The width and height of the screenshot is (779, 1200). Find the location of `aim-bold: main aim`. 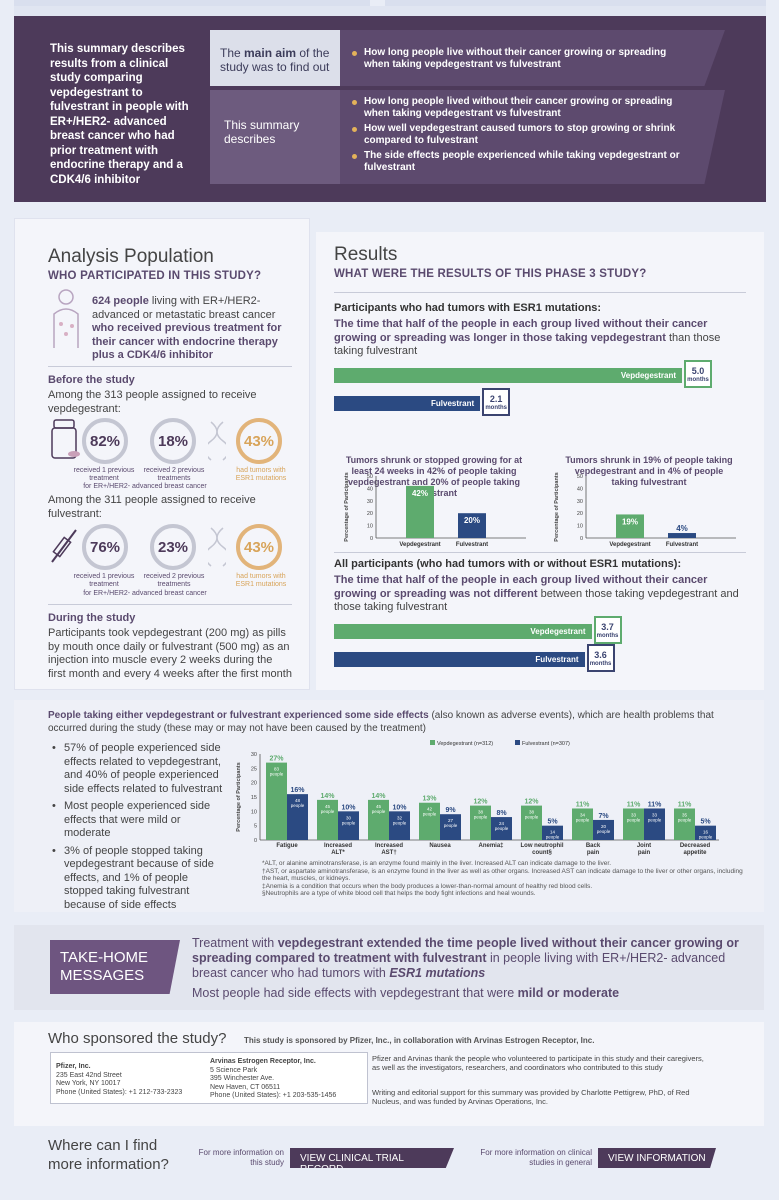

aim-bold: main aim is located at coordinates (270, 53).